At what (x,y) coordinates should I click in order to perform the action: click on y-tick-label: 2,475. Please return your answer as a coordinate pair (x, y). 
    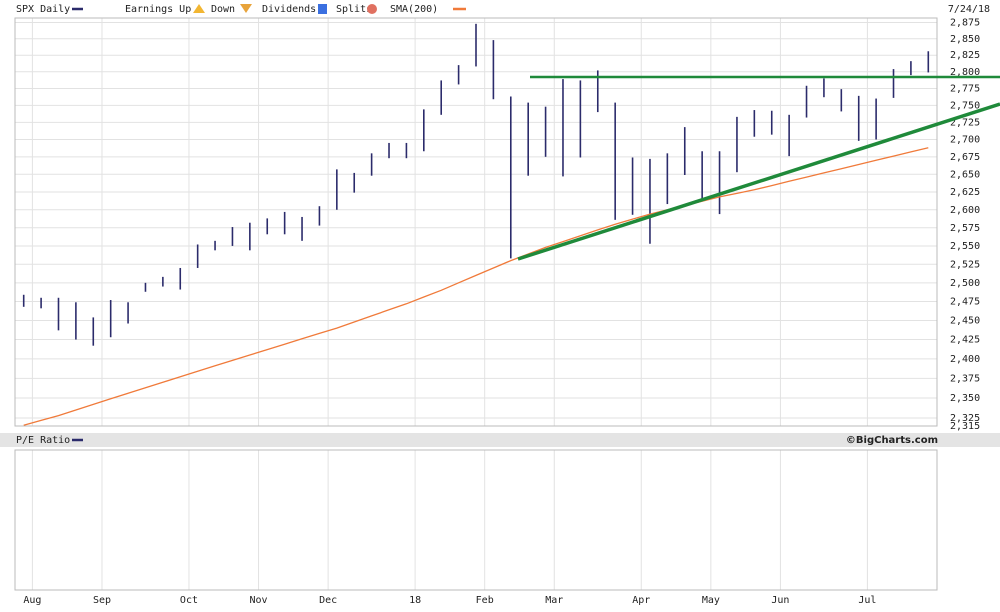
    Looking at the image, I should click on (965, 302).